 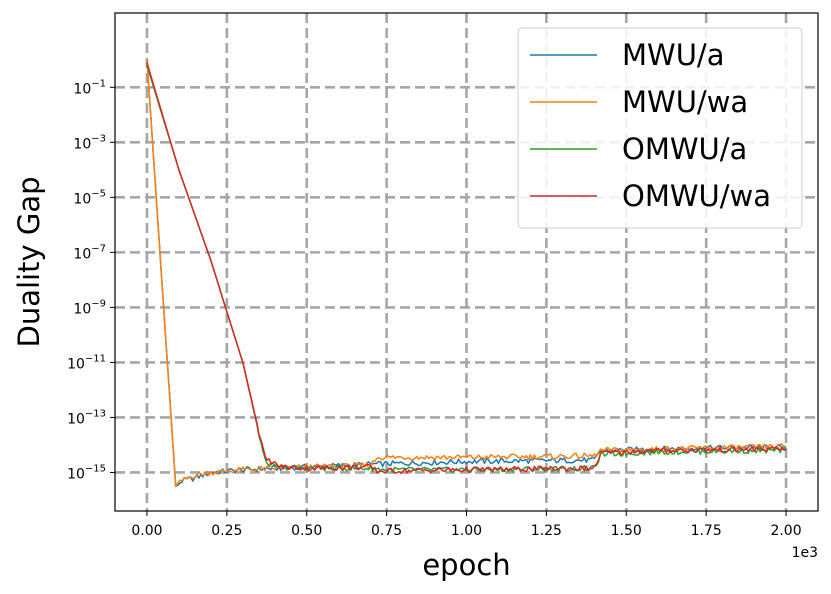 What do you see at coordinates (626, 531) in the screenshot?
I see `x-tick-label: 1.50` at bounding box center [626, 531].